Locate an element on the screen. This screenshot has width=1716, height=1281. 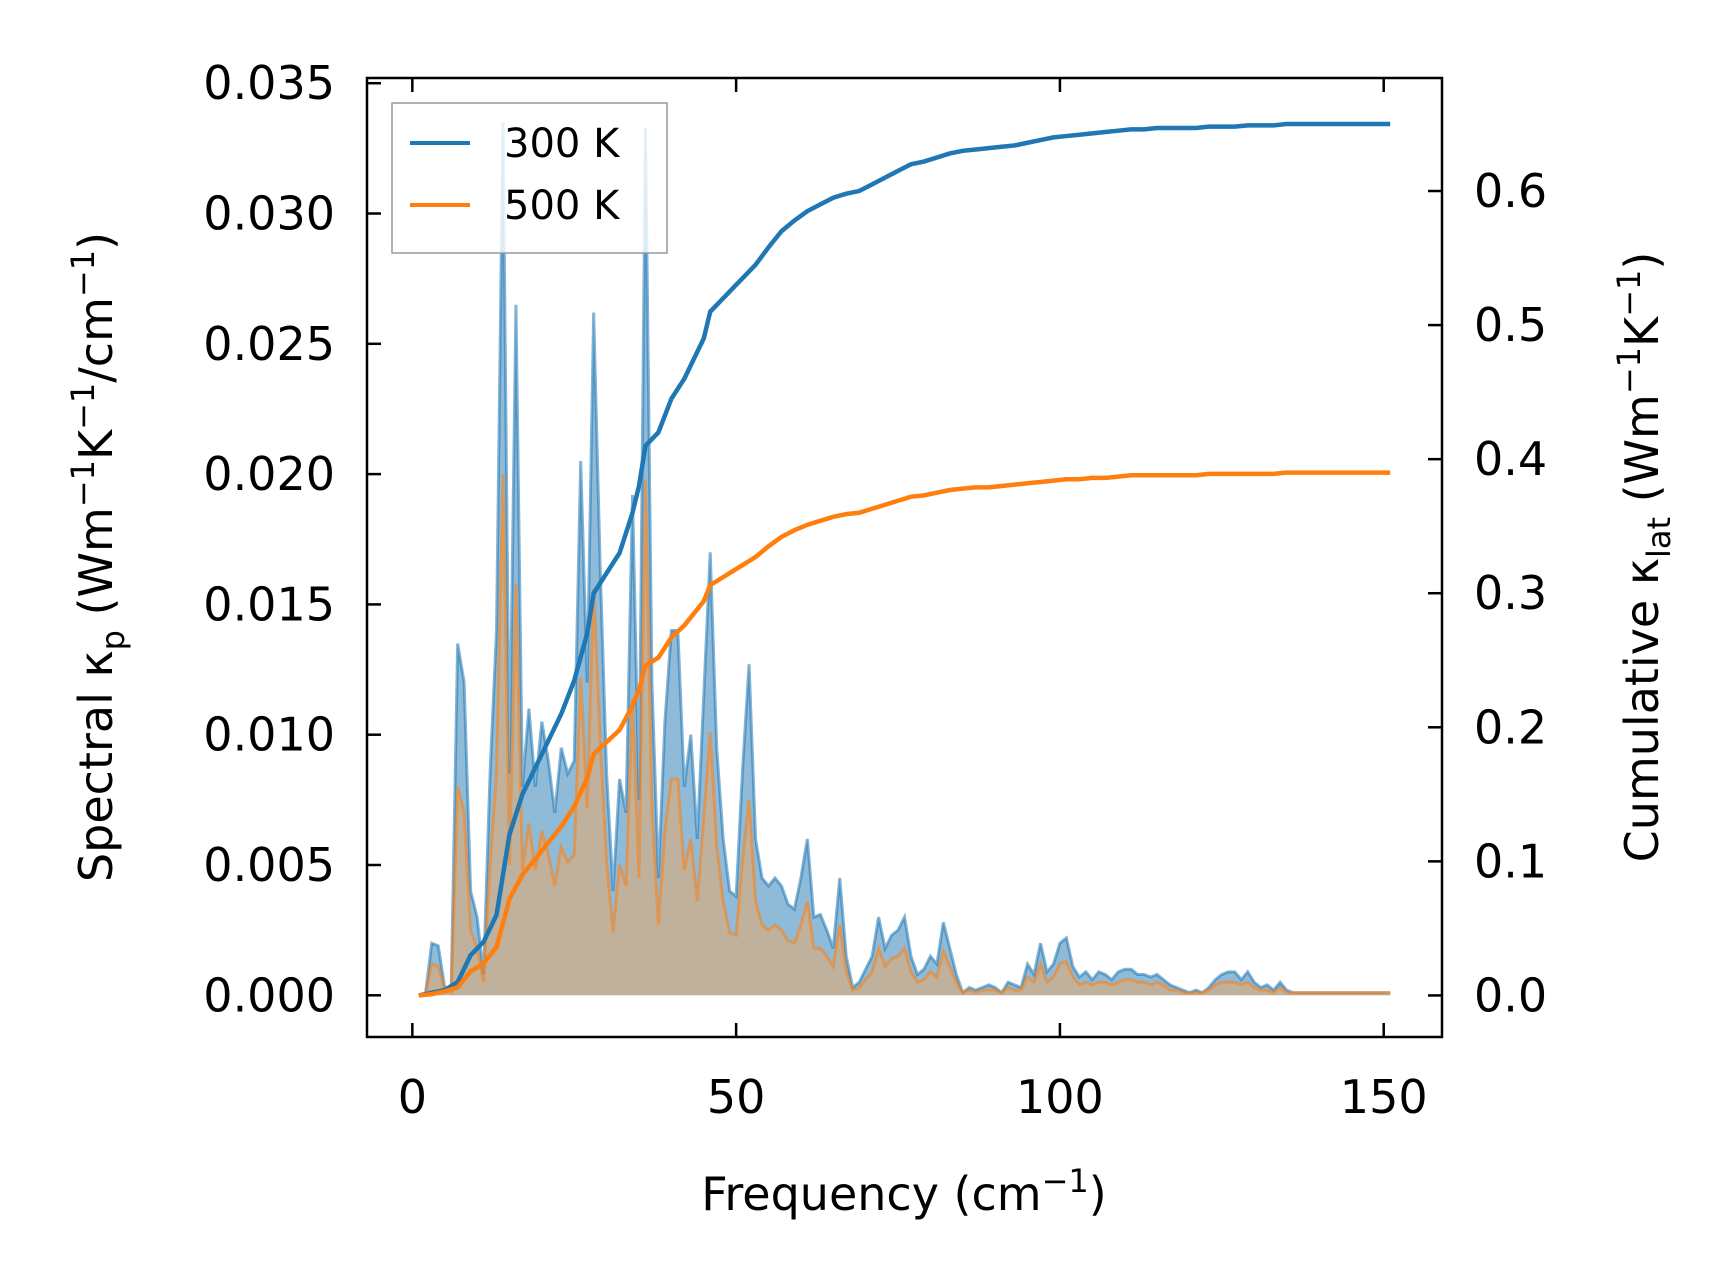
y-tick-label-left: 0.030 is located at coordinates (269, 214).